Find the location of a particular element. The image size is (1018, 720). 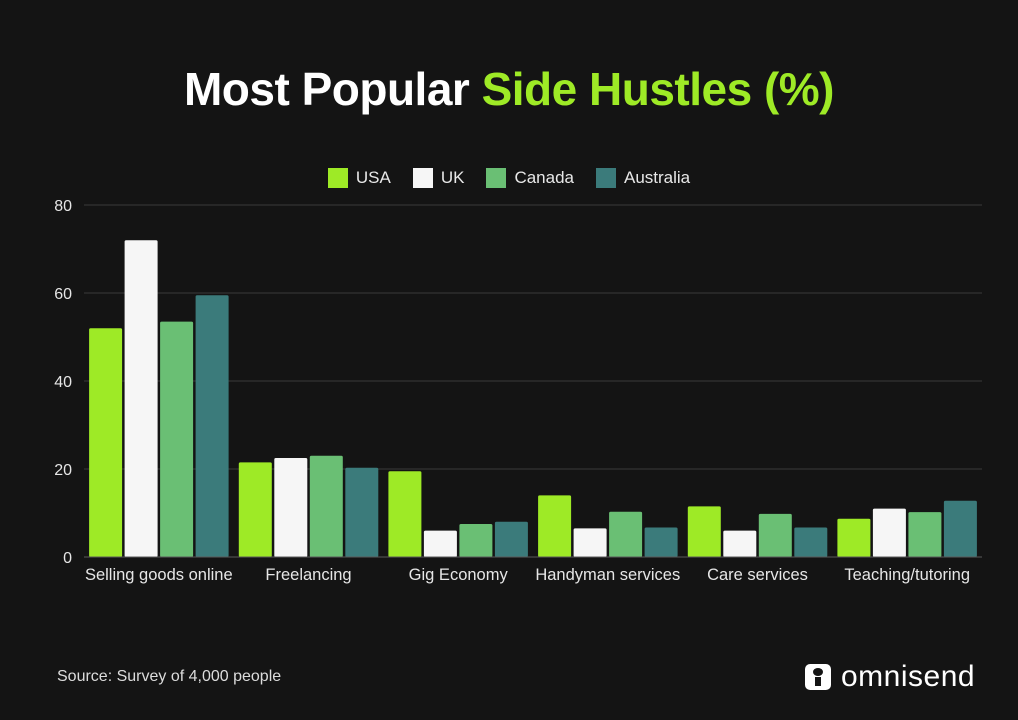

legend-swatch-australia is located at coordinates (606, 178).